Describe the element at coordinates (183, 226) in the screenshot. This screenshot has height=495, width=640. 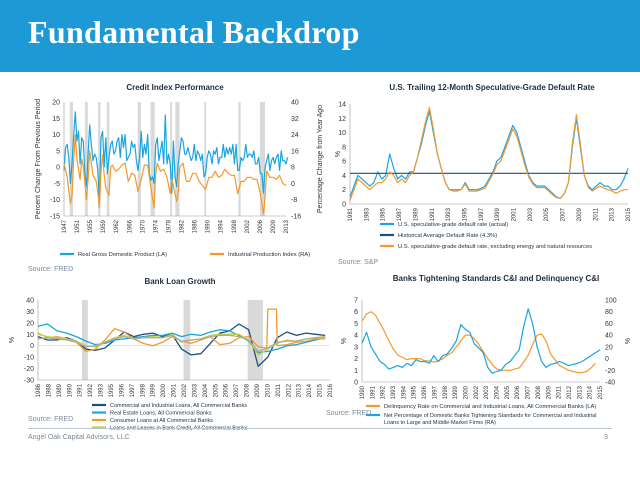
I see `x-tick-label: 1982` at that location.